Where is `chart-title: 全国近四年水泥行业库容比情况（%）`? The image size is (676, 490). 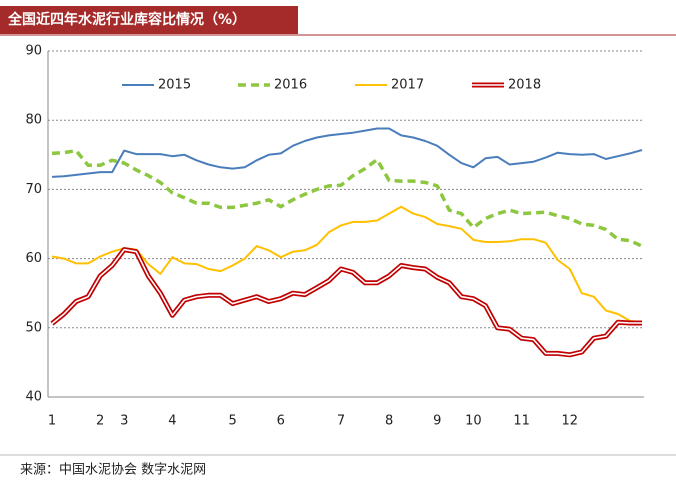 chart-title: 全国近四年水泥行业库容比情况（%） is located at coordinates (126, 19).